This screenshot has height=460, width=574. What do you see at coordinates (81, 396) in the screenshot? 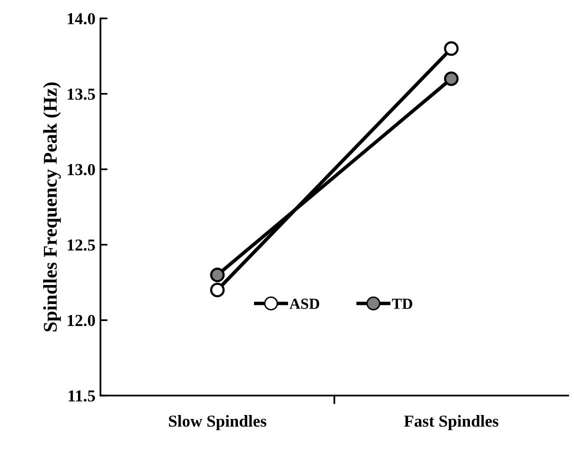
I see `y-tick-label: 11.5` at bounding box center [81, 396].